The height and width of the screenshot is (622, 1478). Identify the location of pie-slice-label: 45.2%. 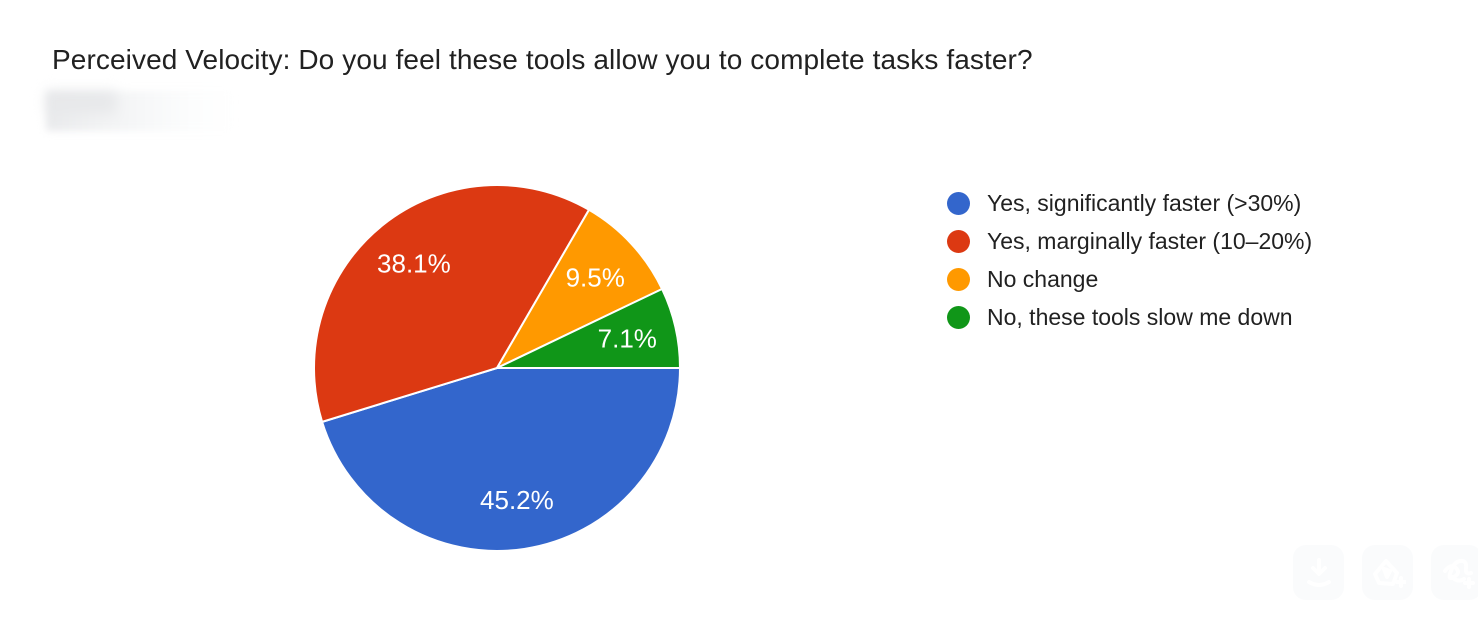
(517, 500).